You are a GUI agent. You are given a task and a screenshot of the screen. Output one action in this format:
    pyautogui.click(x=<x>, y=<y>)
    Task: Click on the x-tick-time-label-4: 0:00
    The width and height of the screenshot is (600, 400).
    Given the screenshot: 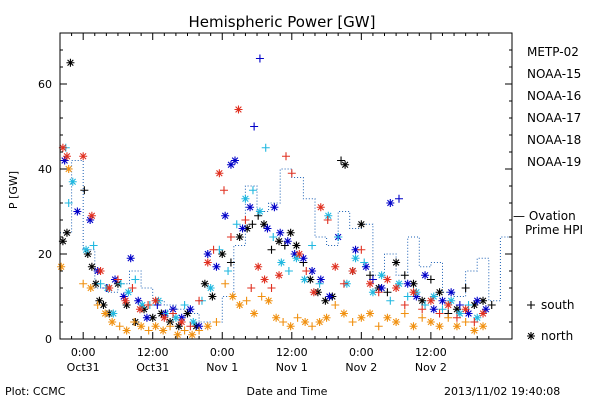 What is the action you would take?
    pyautogui.click(x=361, y=352)
    